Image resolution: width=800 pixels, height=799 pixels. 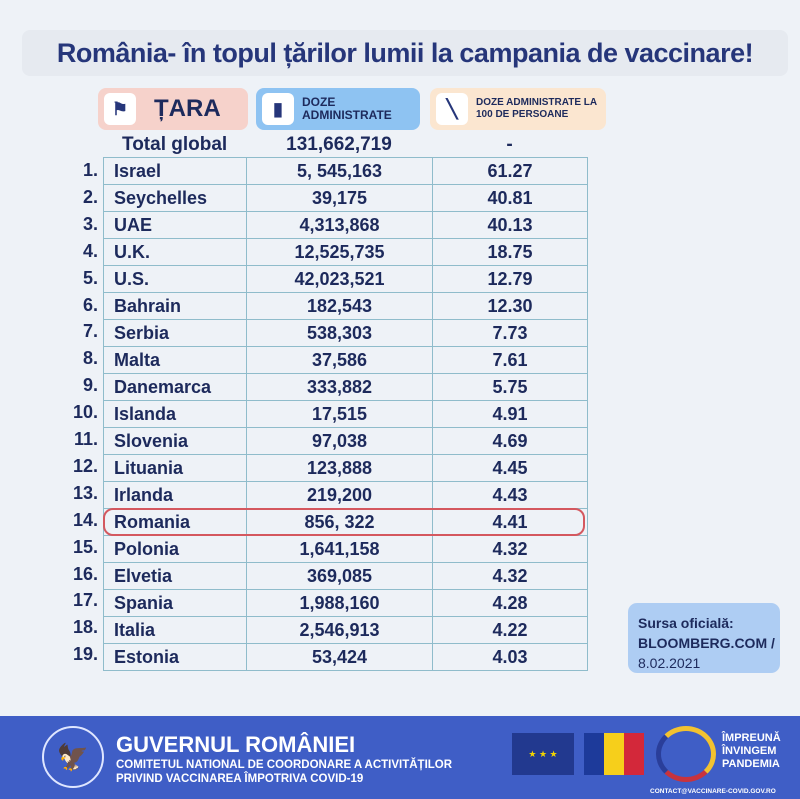 I want to click on cell-per100: 18.75, so click(x=510, y=252).